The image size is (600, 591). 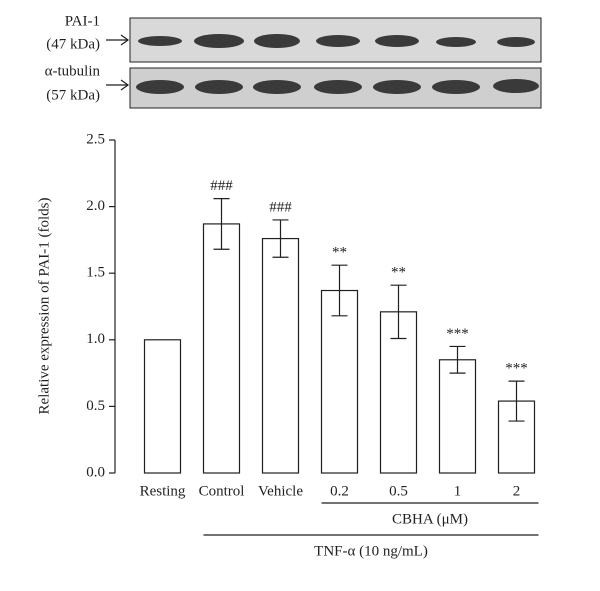 I want to click on x-tick-label: Control, so click(x=222, y=491).